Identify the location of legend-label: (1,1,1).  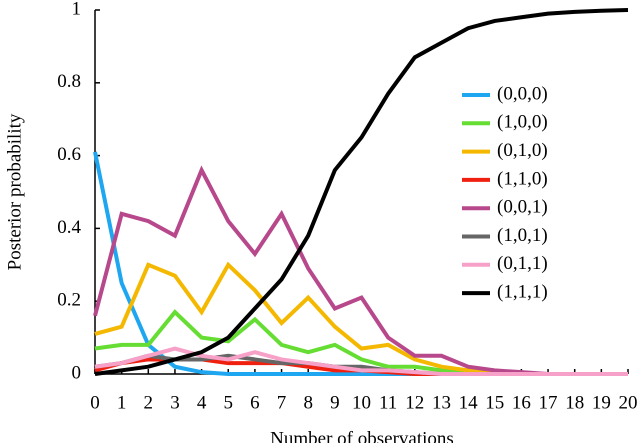
(522, 291).